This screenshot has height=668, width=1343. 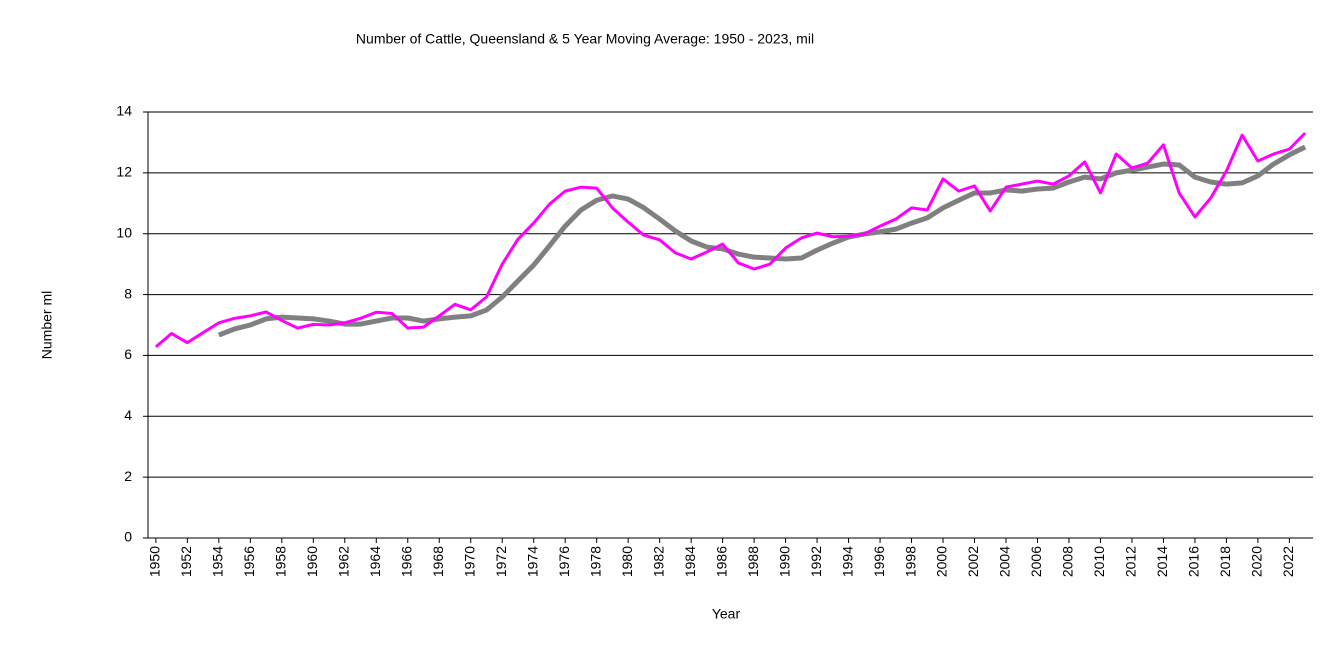 I want to click on x-tick-label: 1972, so click(x=501, y=561).